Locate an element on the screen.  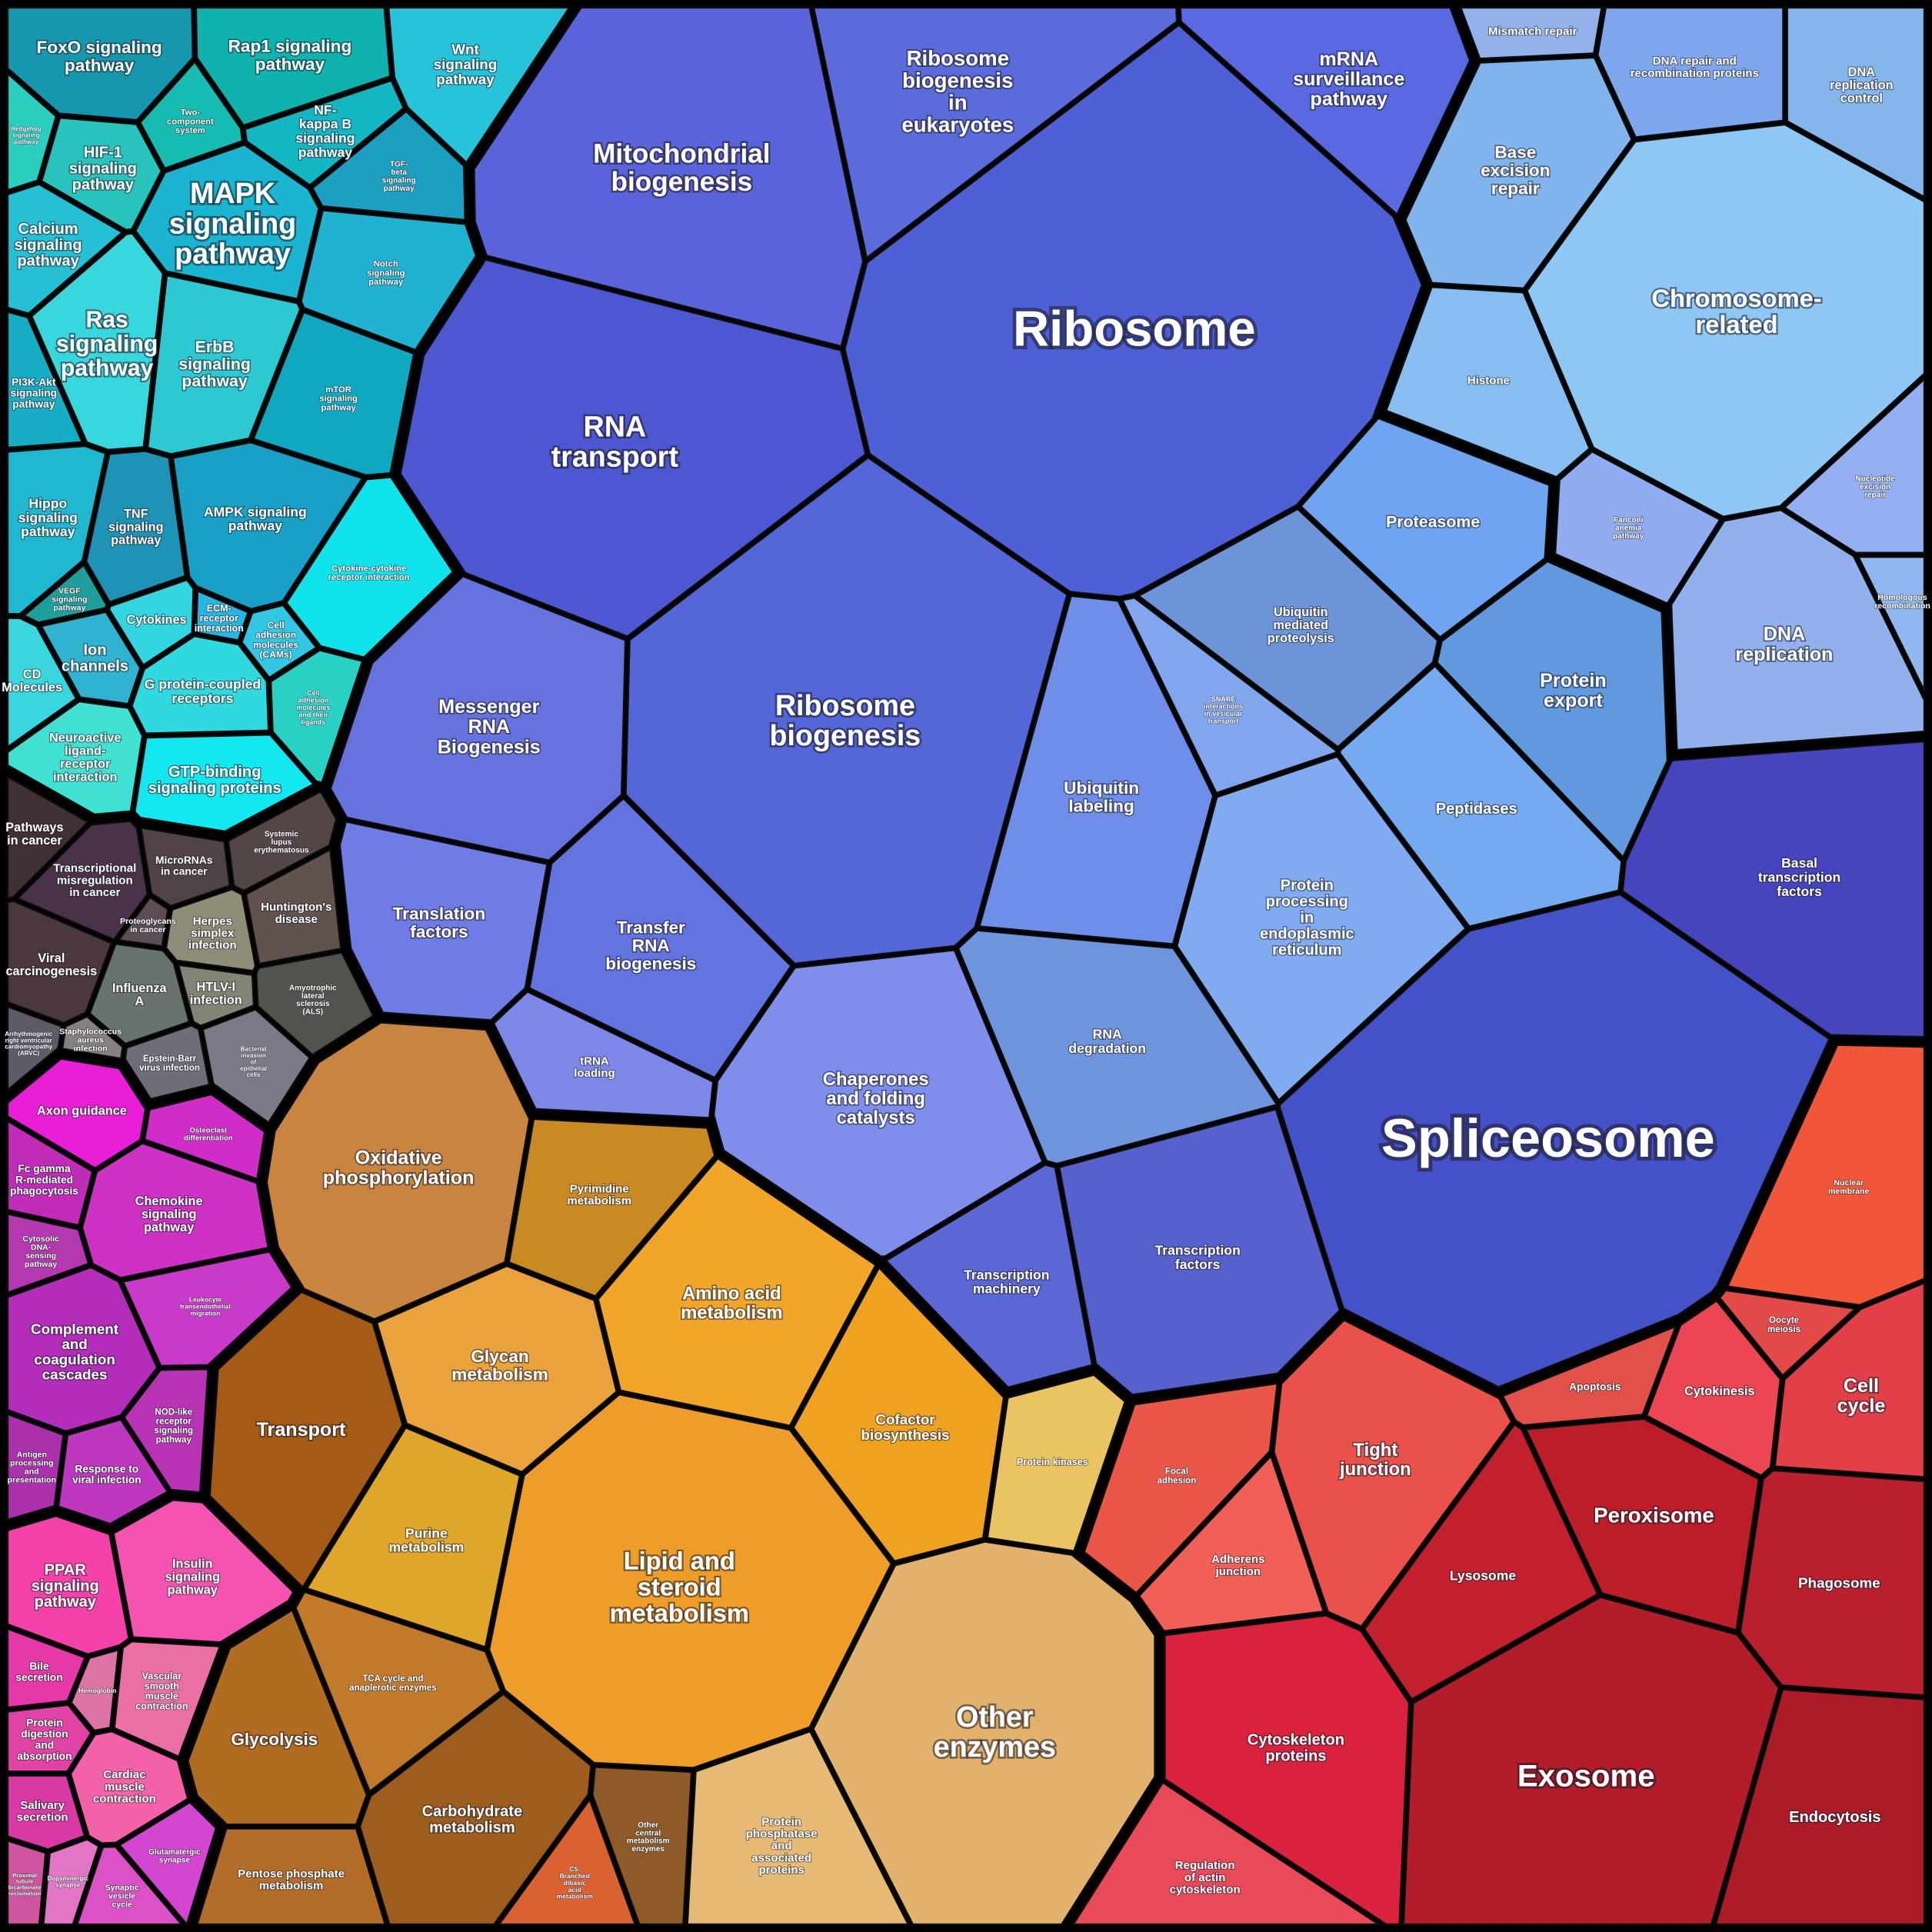
cell-chaperones is located at coordinates (878, 1103).